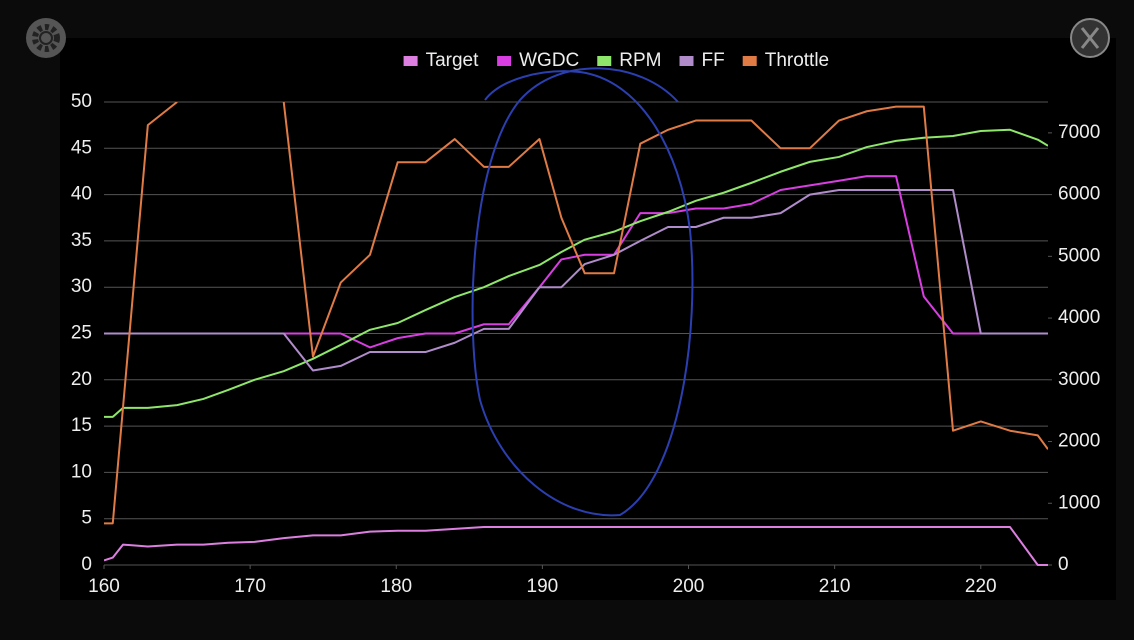 This screenshot has height=640, width=1134. I want to click on legend-item: RPM, so click(629, 60).